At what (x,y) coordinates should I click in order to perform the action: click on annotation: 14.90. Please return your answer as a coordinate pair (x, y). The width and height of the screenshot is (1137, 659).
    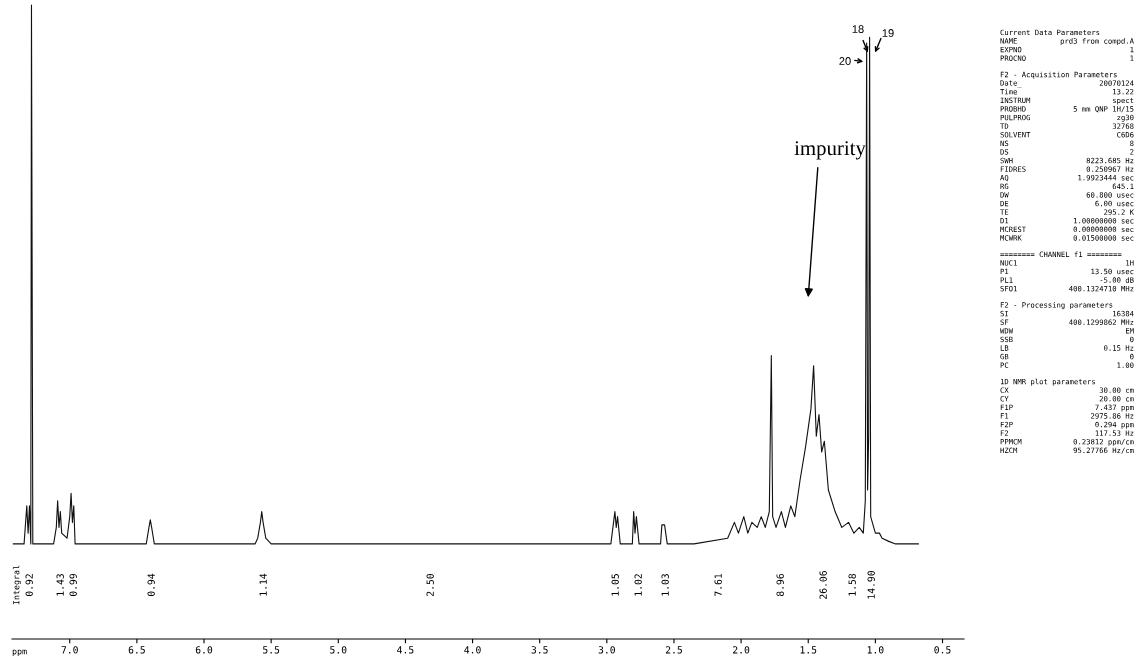
    Looking at the image, I should click on (871, 585).